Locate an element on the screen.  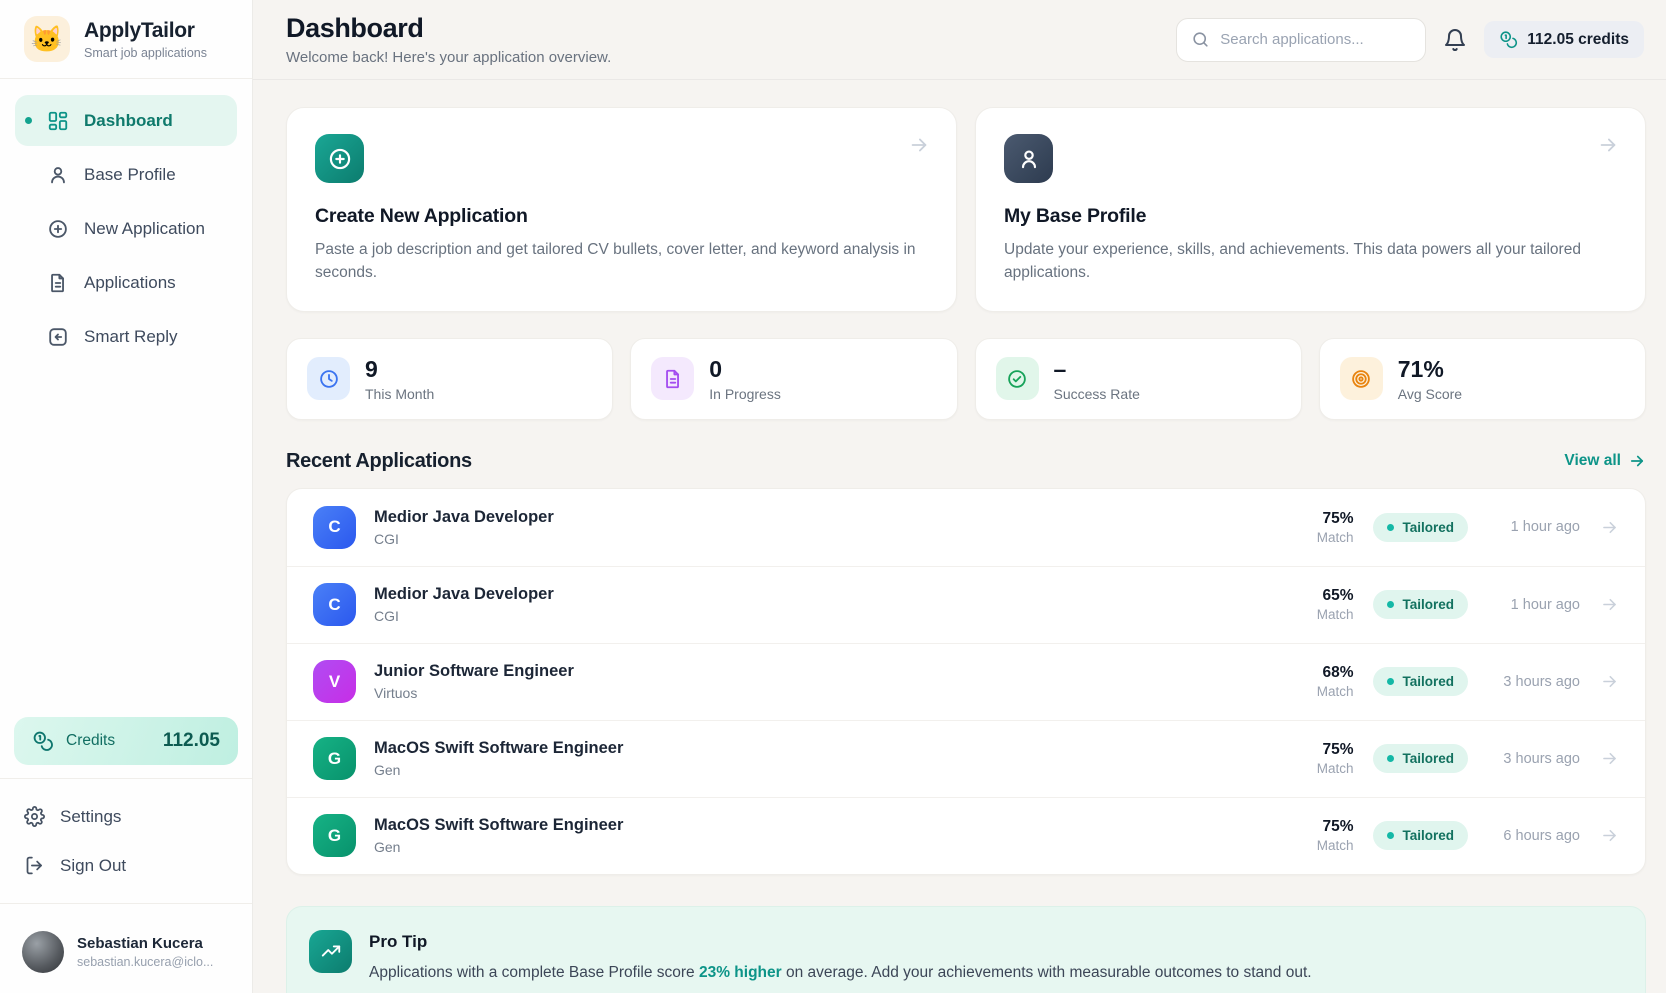
company-name: Gen is located at coordinates (387, 770).